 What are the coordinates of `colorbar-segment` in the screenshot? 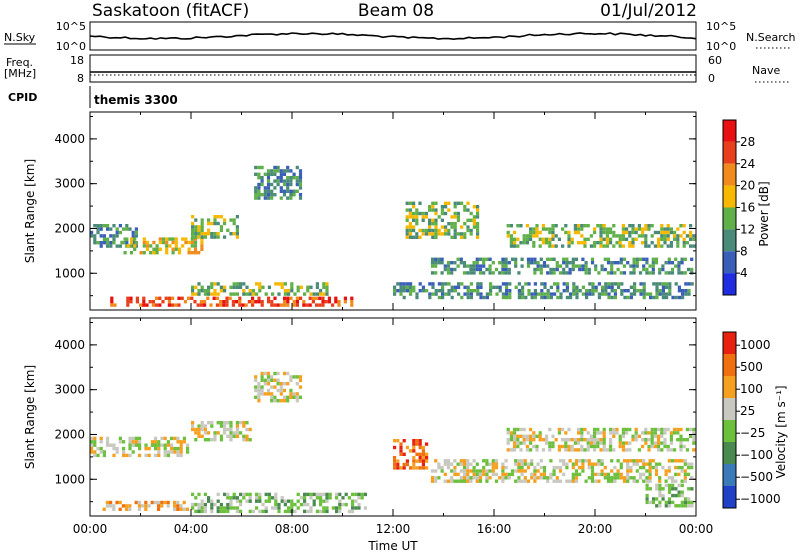 It's located at (729, 284).